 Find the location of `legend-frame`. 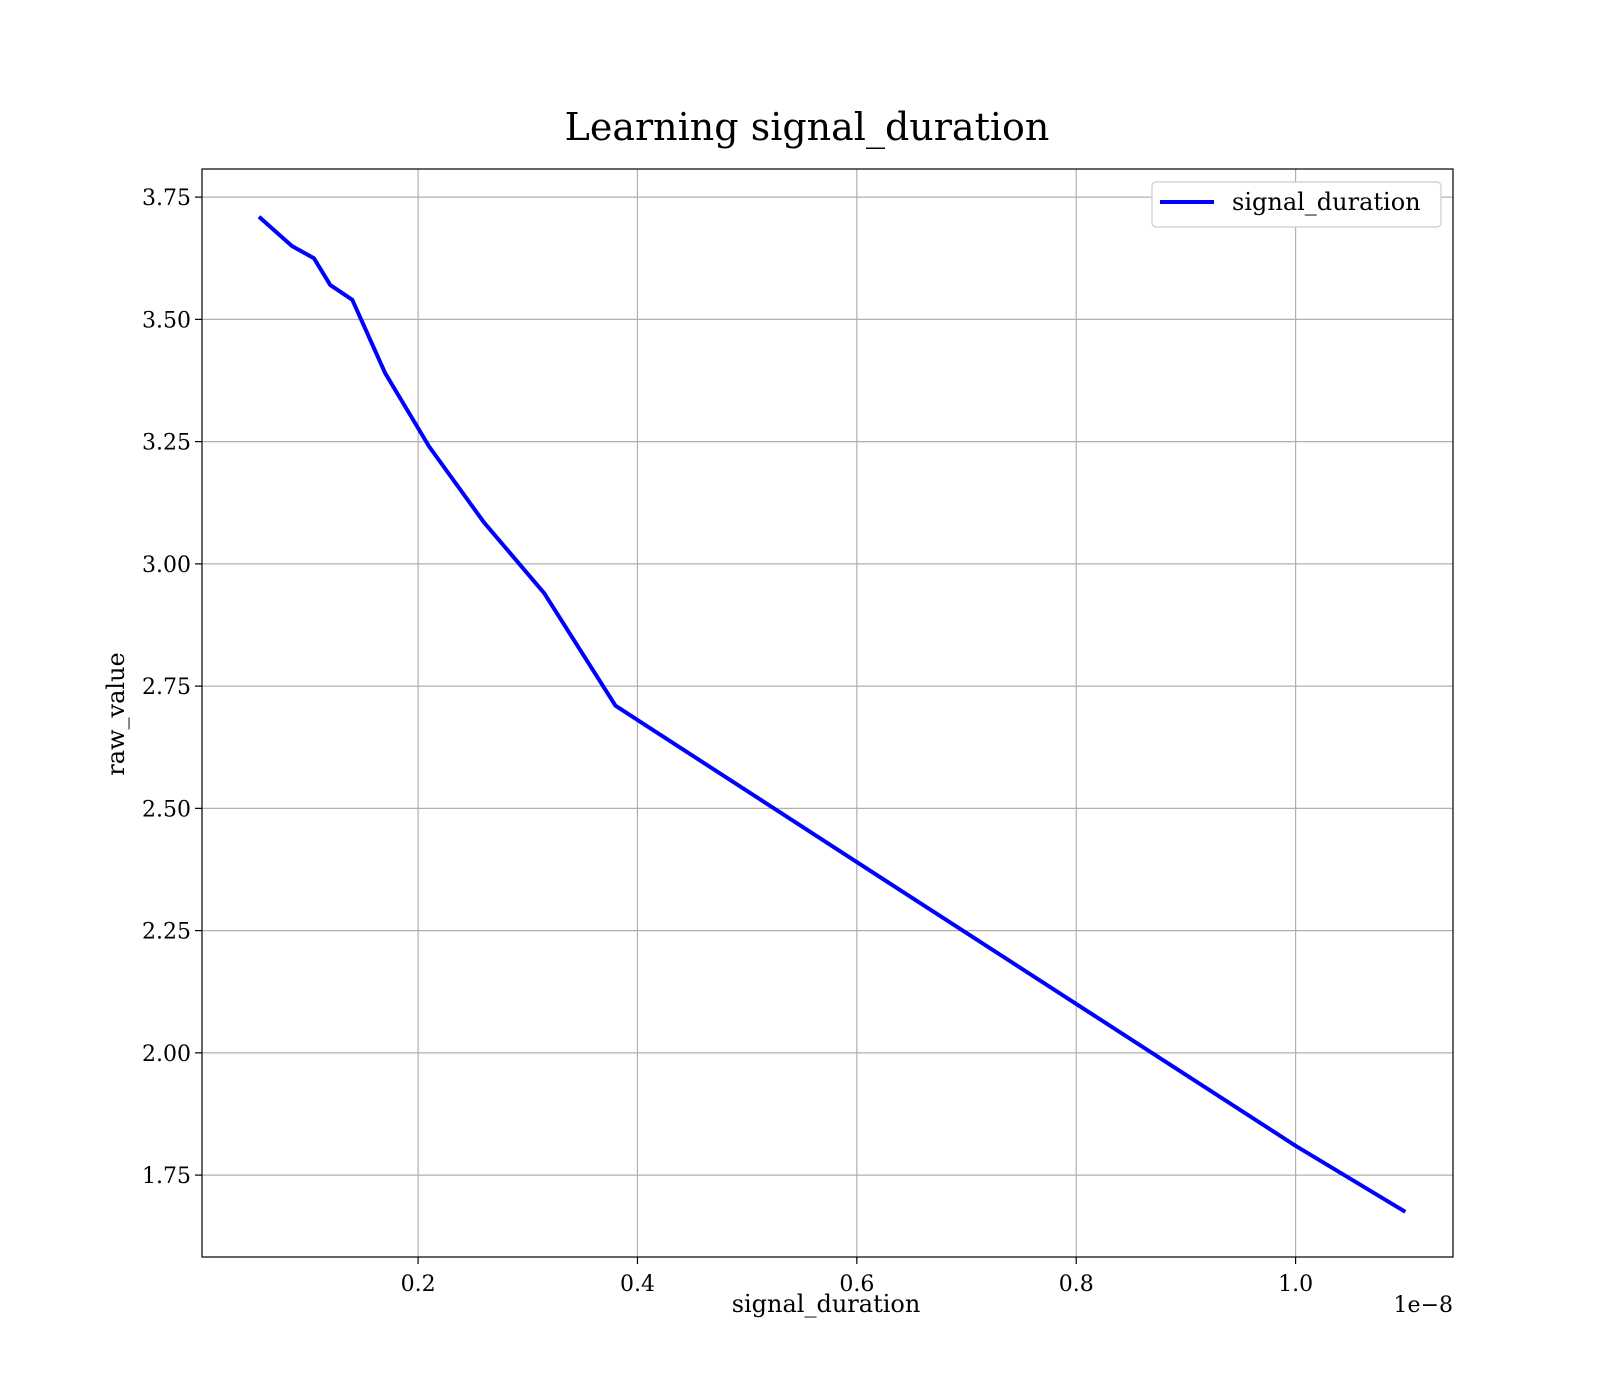

legend-frame is located at coordinates (1296, 204).